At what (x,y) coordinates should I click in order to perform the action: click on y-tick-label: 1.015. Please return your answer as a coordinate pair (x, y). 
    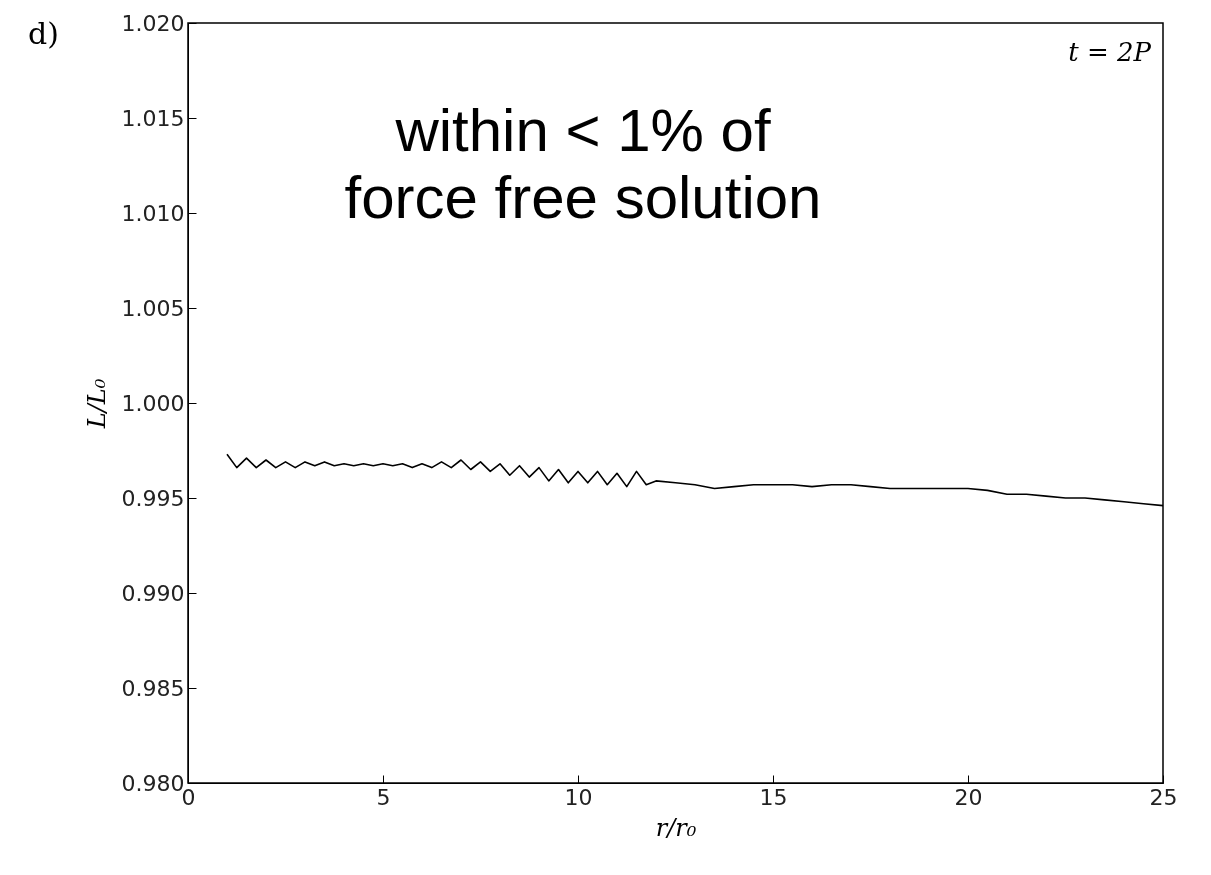
    Looking at the image, I should click on (153, 118).